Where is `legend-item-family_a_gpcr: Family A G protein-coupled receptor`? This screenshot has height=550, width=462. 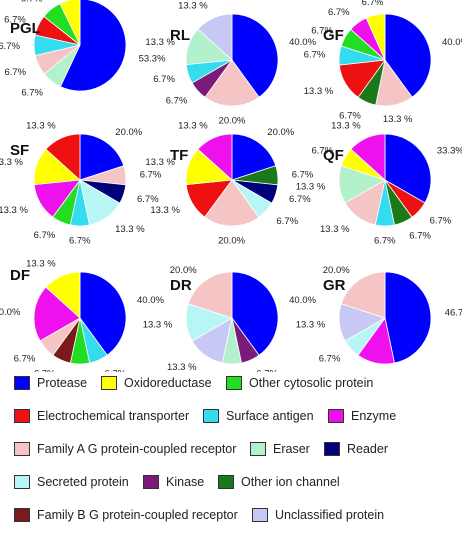 legend-item-family_a_gpcr: Family A G protein-coupled receptor is located at coordinates (125, 449).